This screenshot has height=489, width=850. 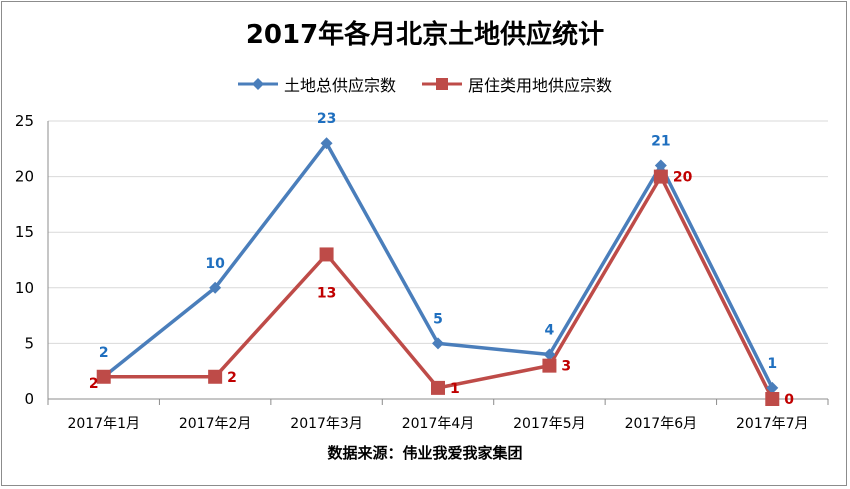 What do you see at coordinates (425, 453) in the screenshot?
I see `data-source-note: 数据来源：伟业我爱我家集团` at bounding box center [425, 453].